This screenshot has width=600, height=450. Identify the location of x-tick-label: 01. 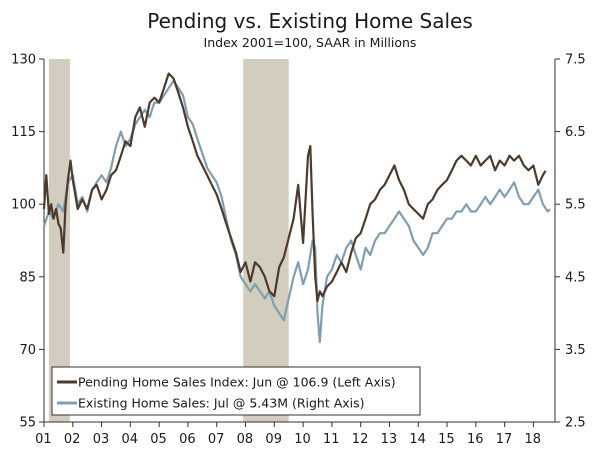
(43, 439).